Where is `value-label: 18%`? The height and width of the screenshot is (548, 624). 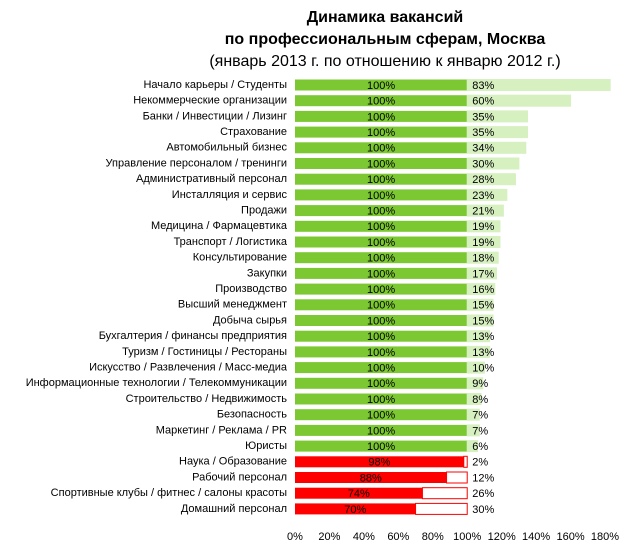
value-label: 18% is located at coordinates (483, 259).